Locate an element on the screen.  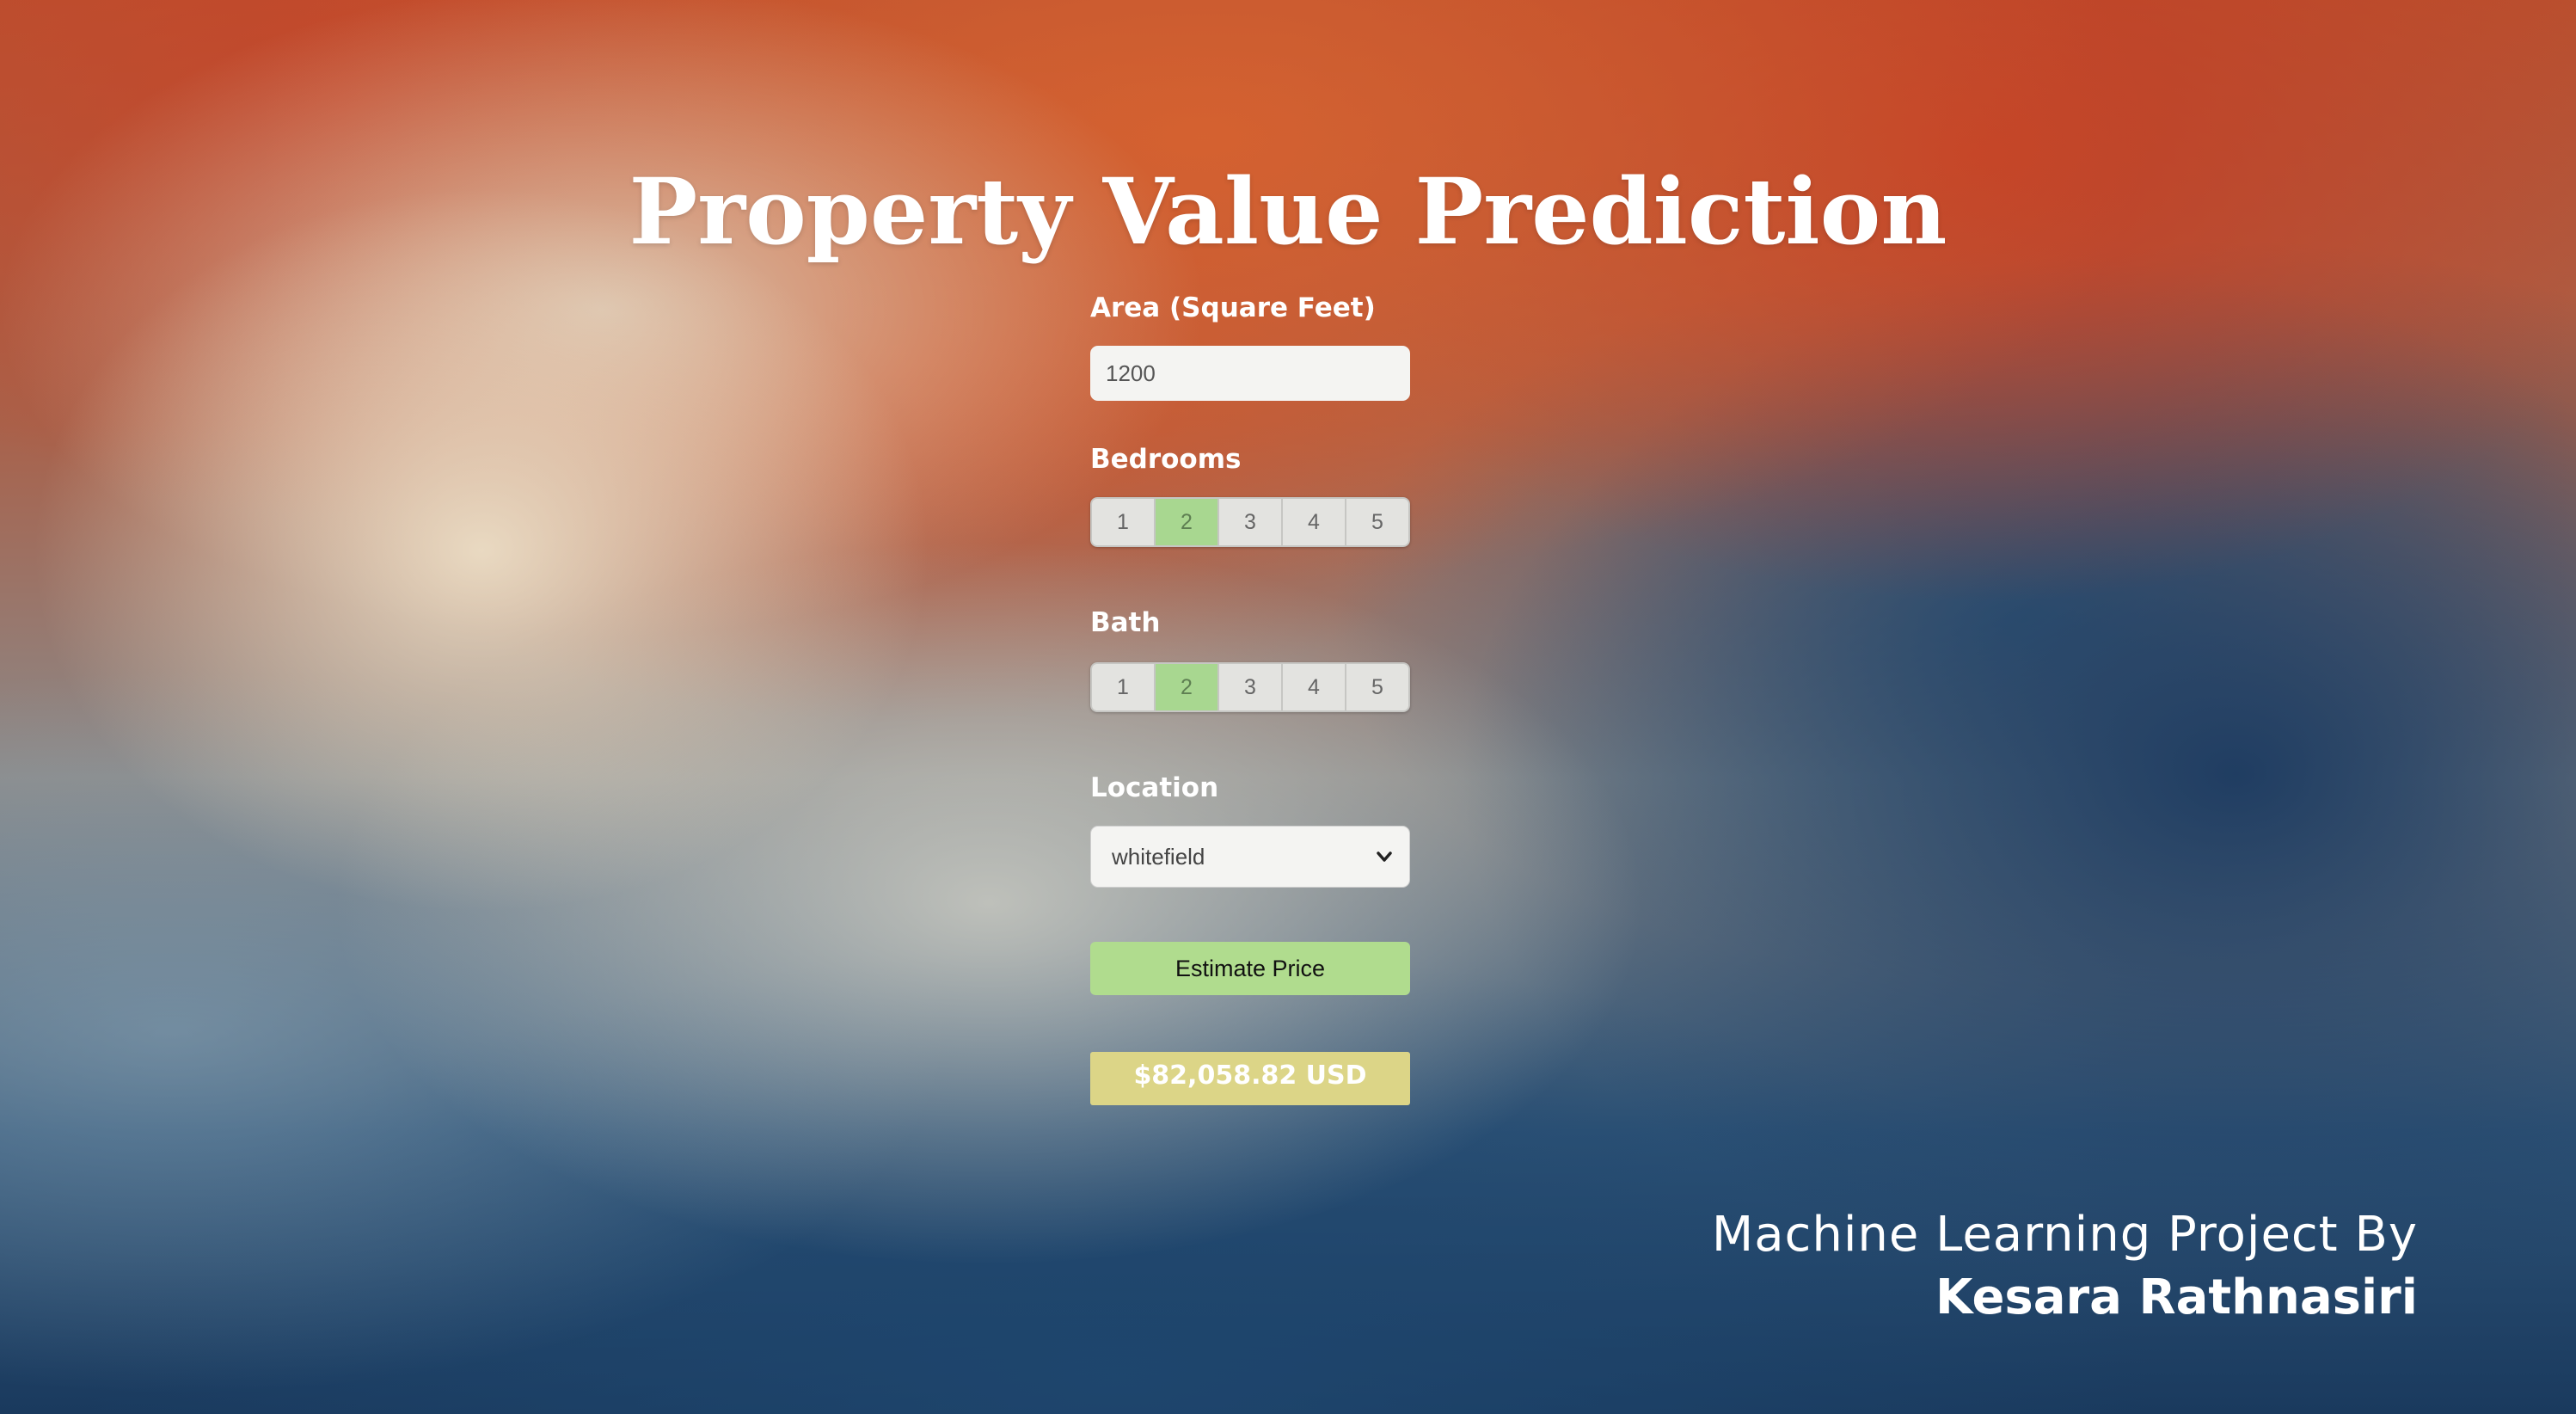
estimate-price-button: Estimate Price is located at coordinates (1250, 968).